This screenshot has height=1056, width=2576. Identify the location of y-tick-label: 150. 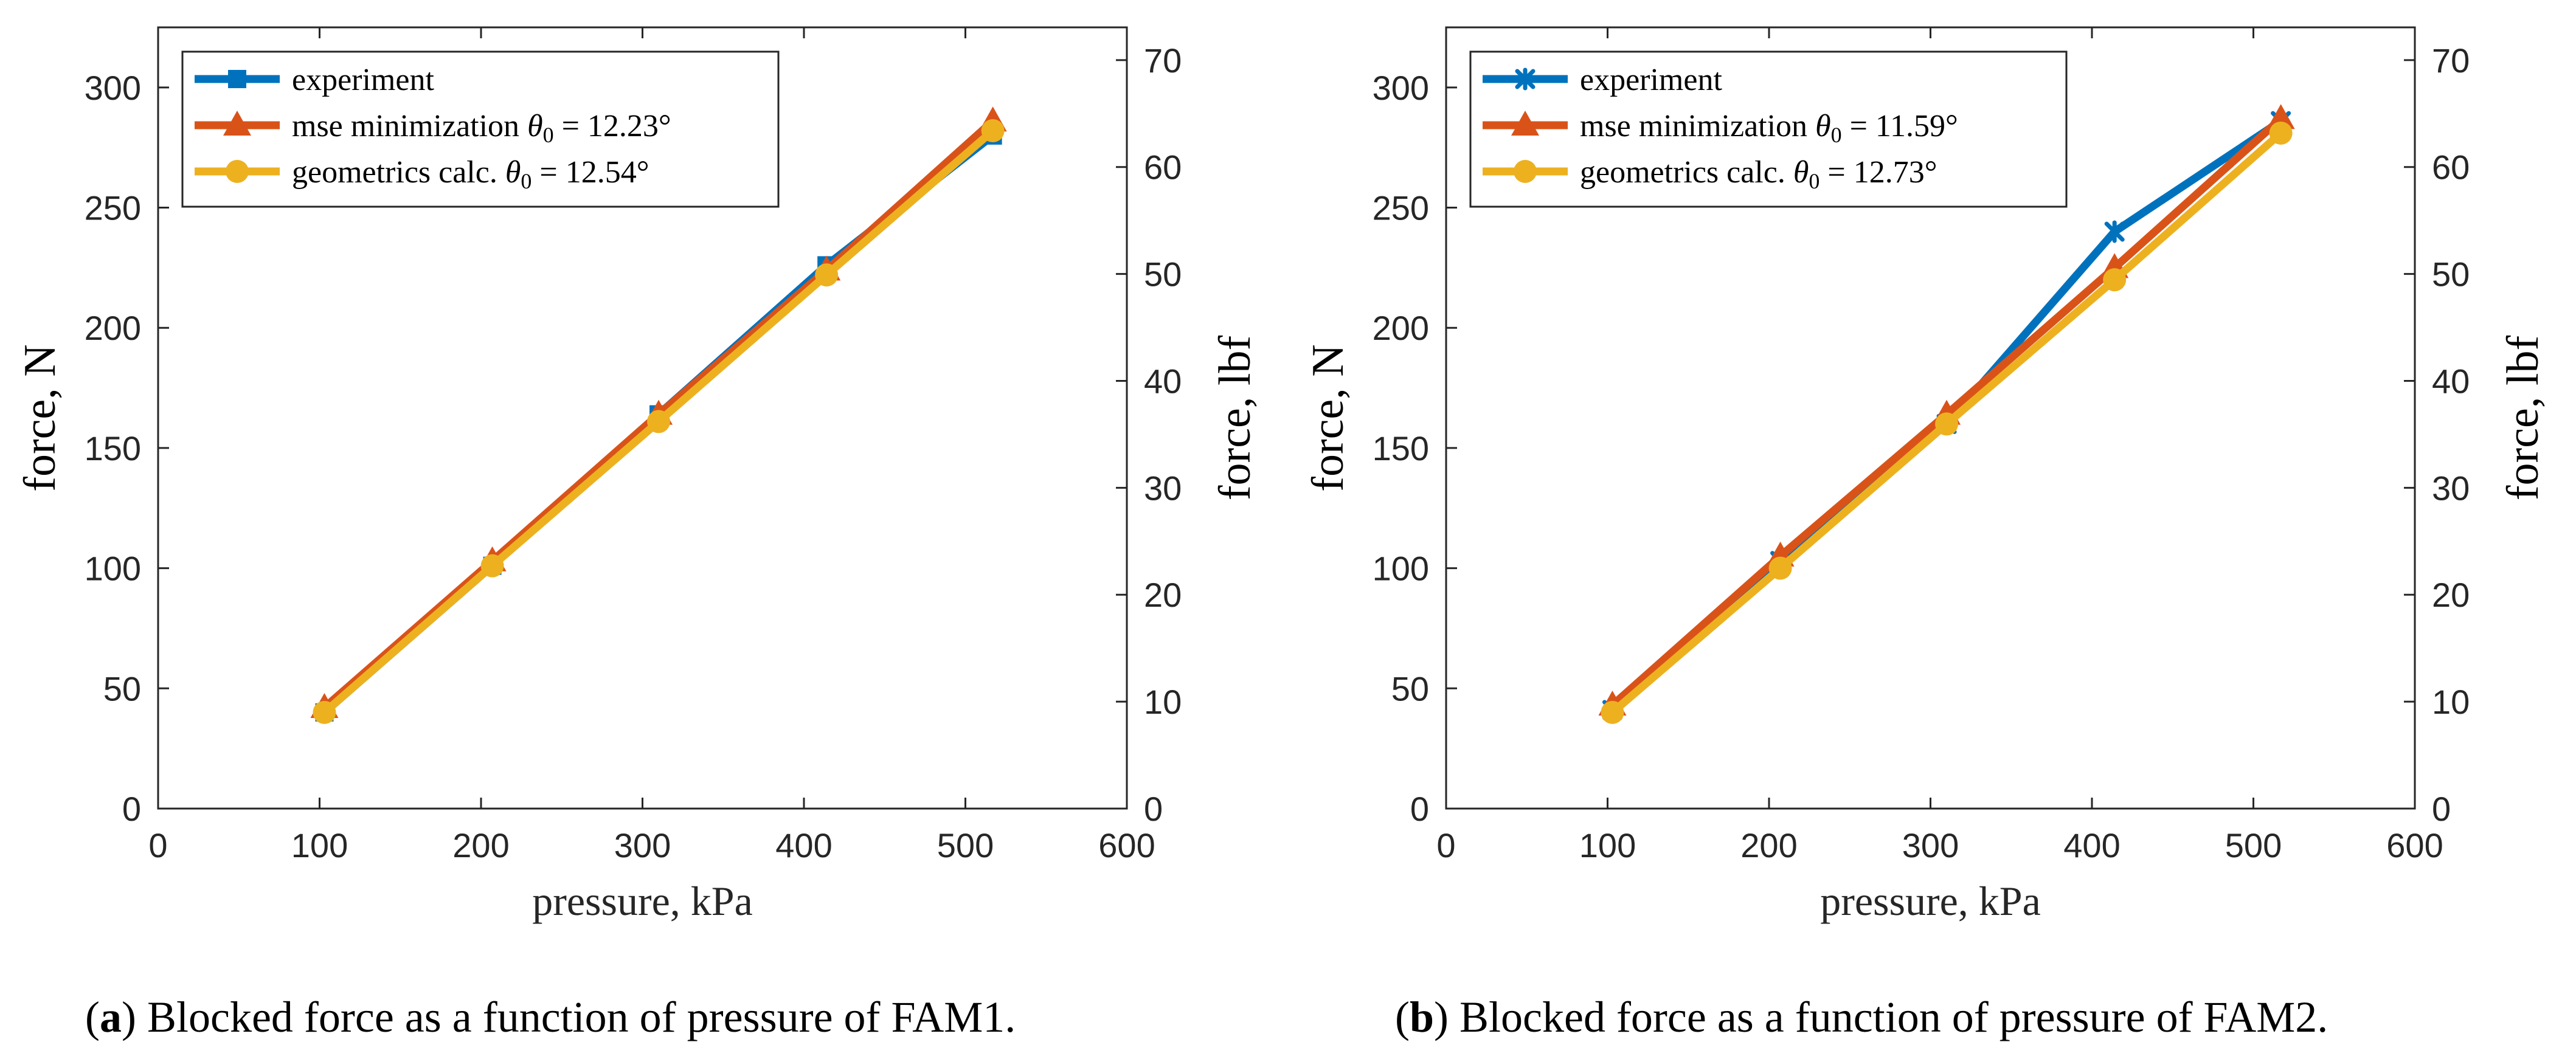
(113, 448).